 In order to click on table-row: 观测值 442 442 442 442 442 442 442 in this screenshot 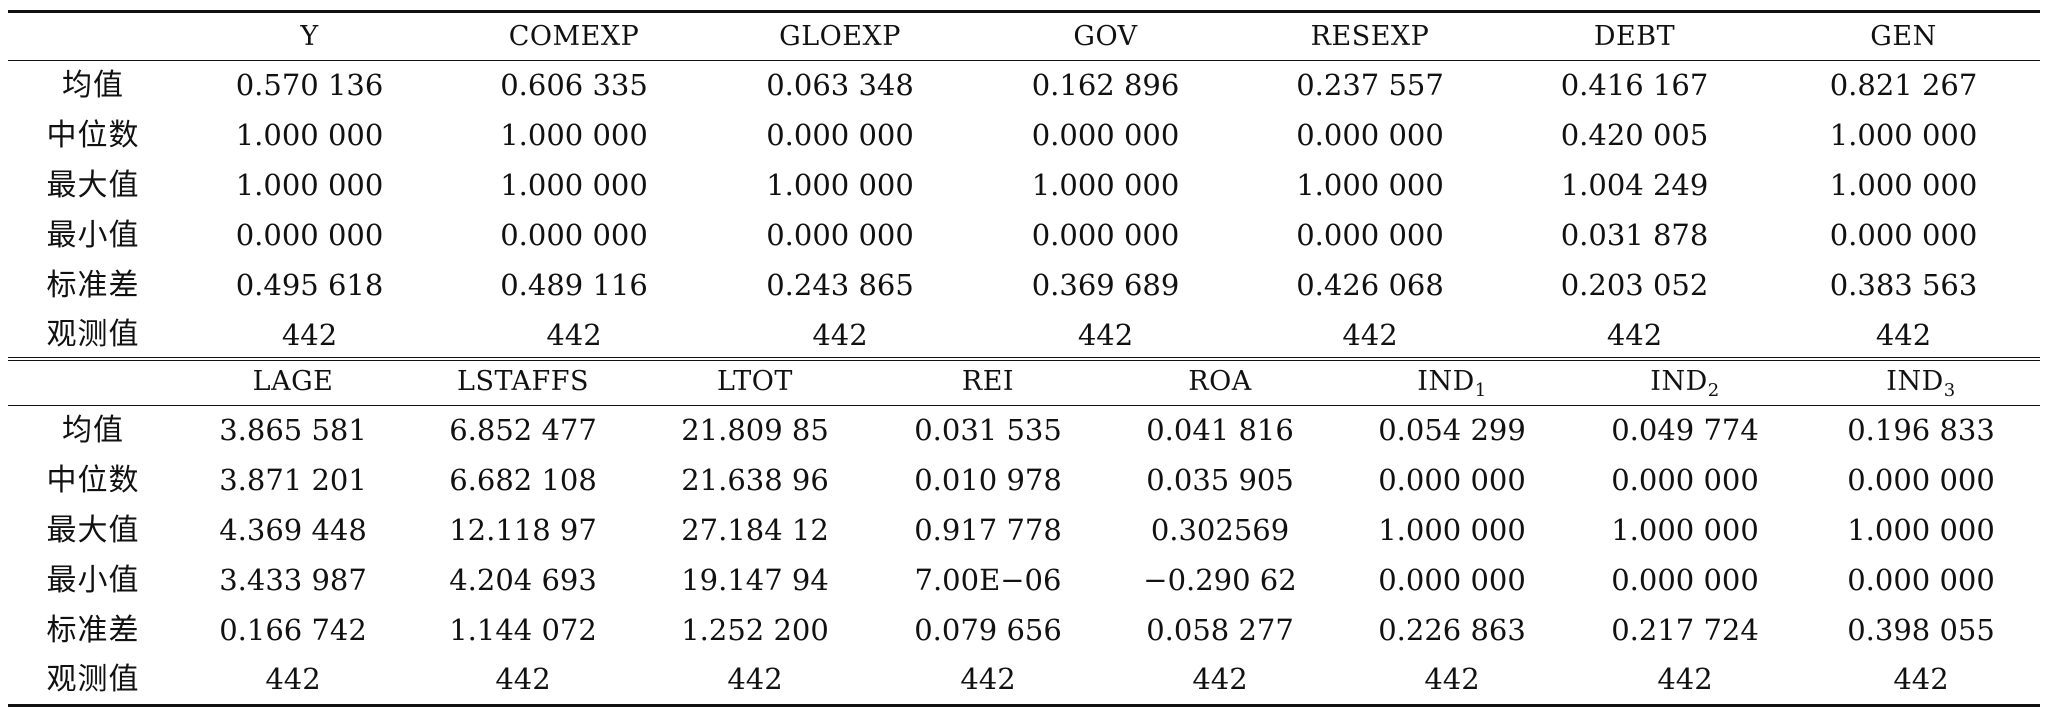, I will do `click(1024, 335)`.